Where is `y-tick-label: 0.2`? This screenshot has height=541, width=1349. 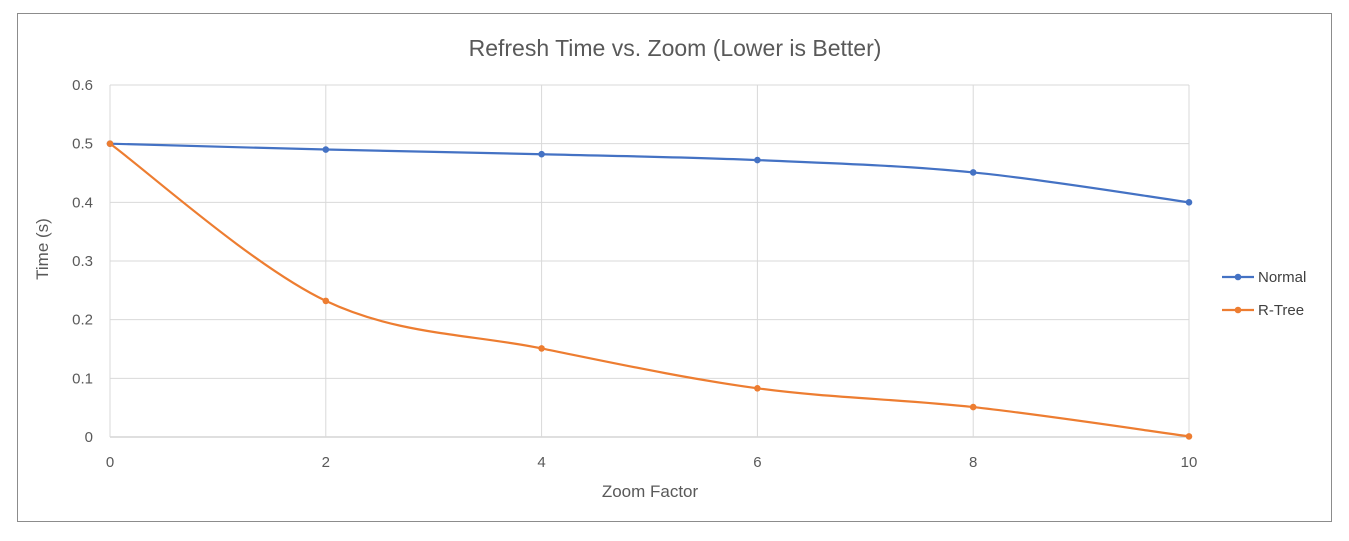
y-tick-label: 0.2 is located at coordinates (82, 320).